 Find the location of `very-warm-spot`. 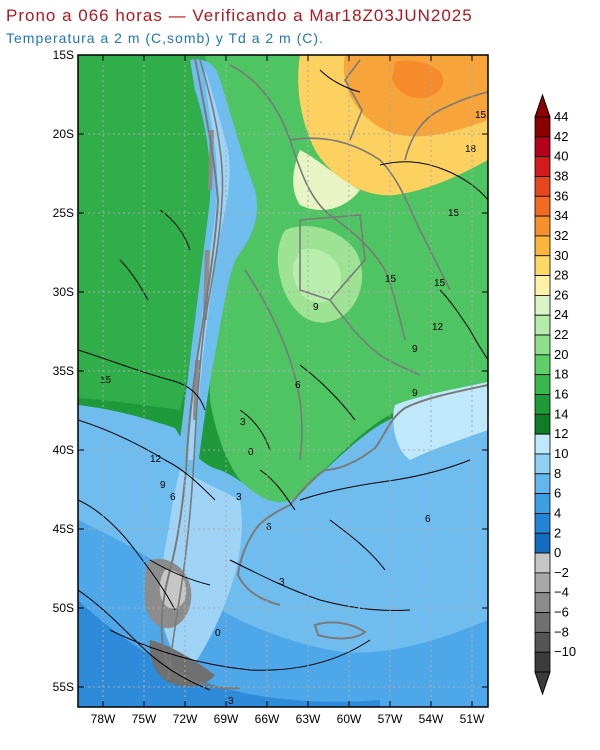

very-warm-spot is located at coordinates (418, 79).